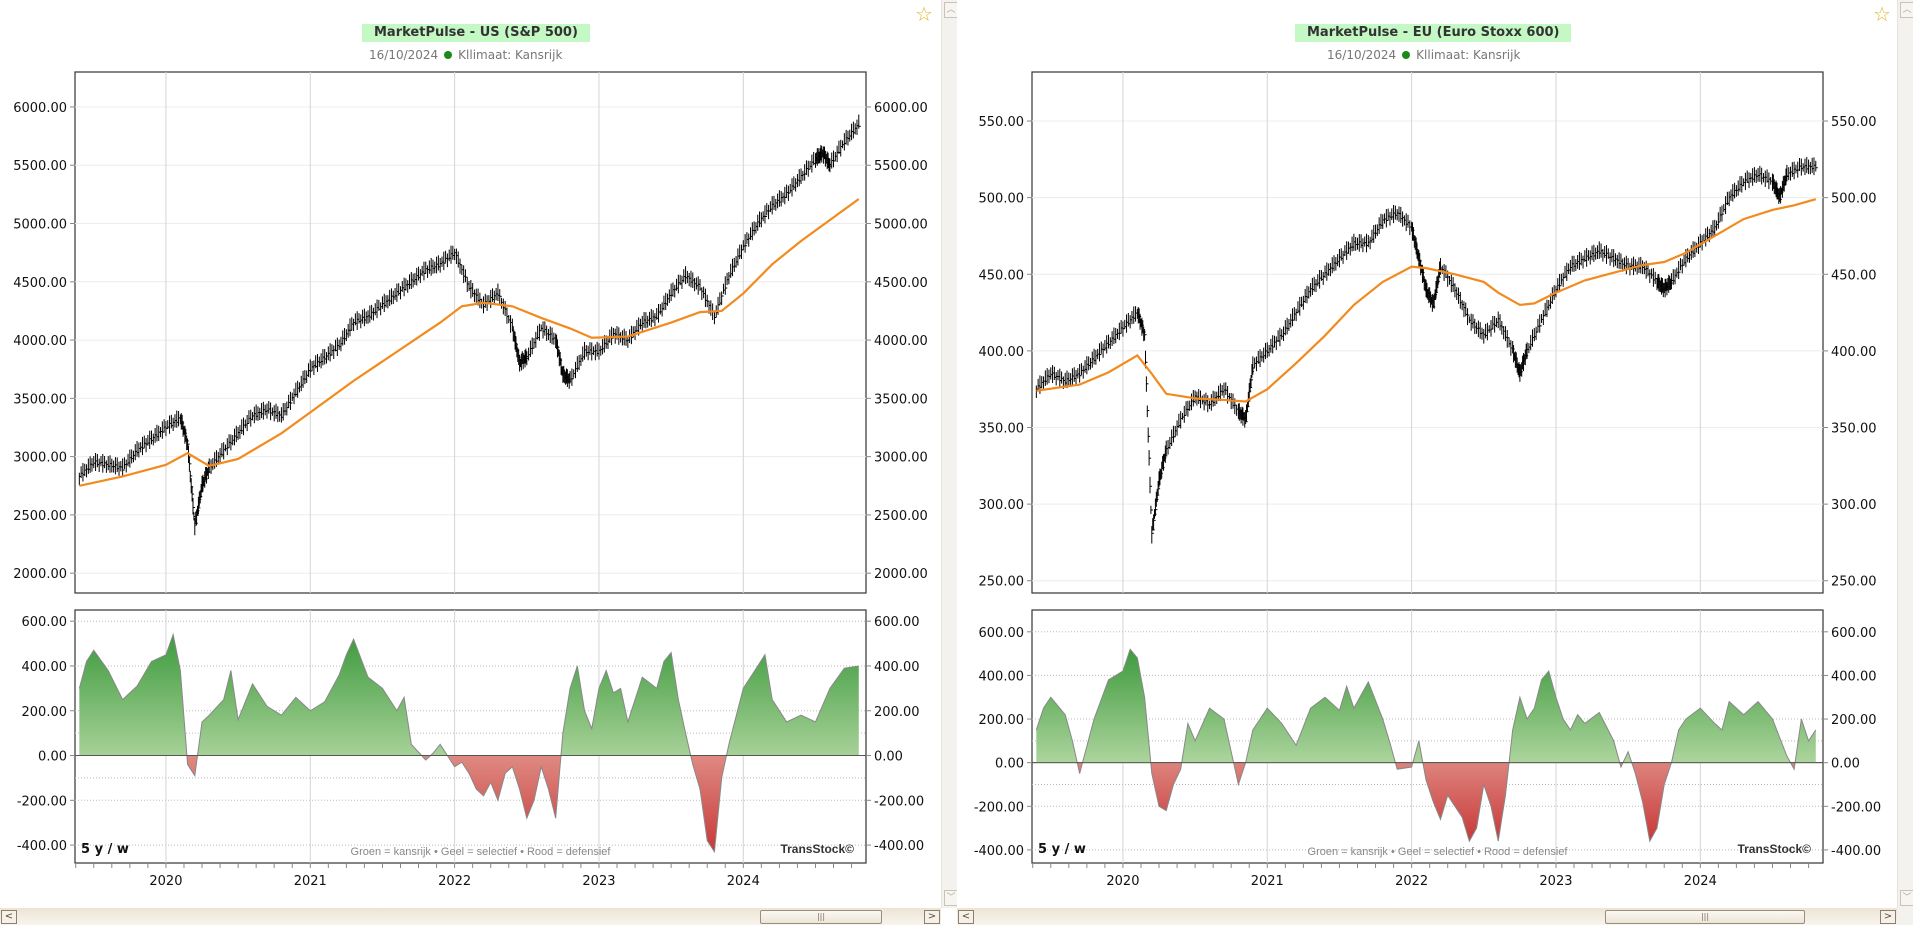 The image size is (1913, 925). What do you see at coordinates (1427, 916) in the screenshot?
I see `horizontal-scrollbar-right: < ||| >` at bounding box center [1427, 916].